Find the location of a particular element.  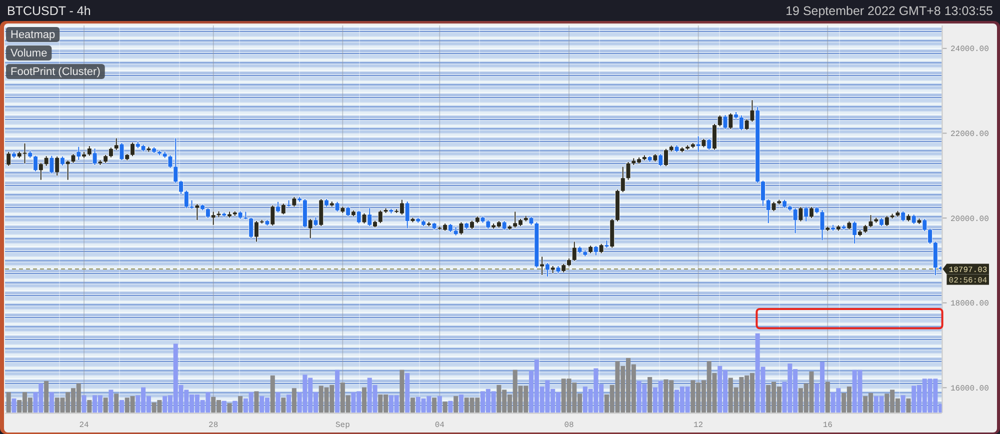

y-tick-label: 20000.00 is located at coordinates (970, 219).